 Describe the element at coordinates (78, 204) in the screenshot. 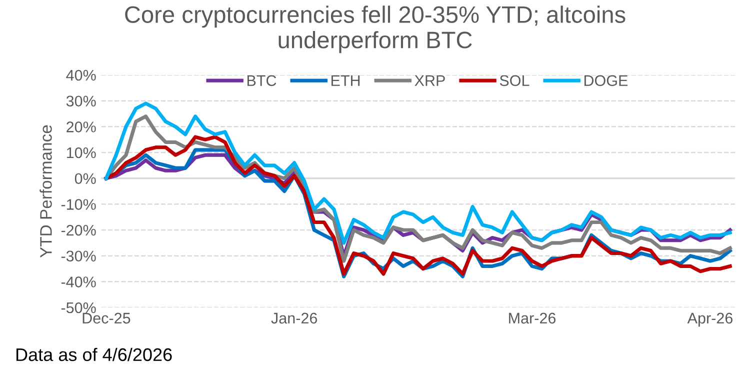

I see `y-tick-label: -10%` at that location.